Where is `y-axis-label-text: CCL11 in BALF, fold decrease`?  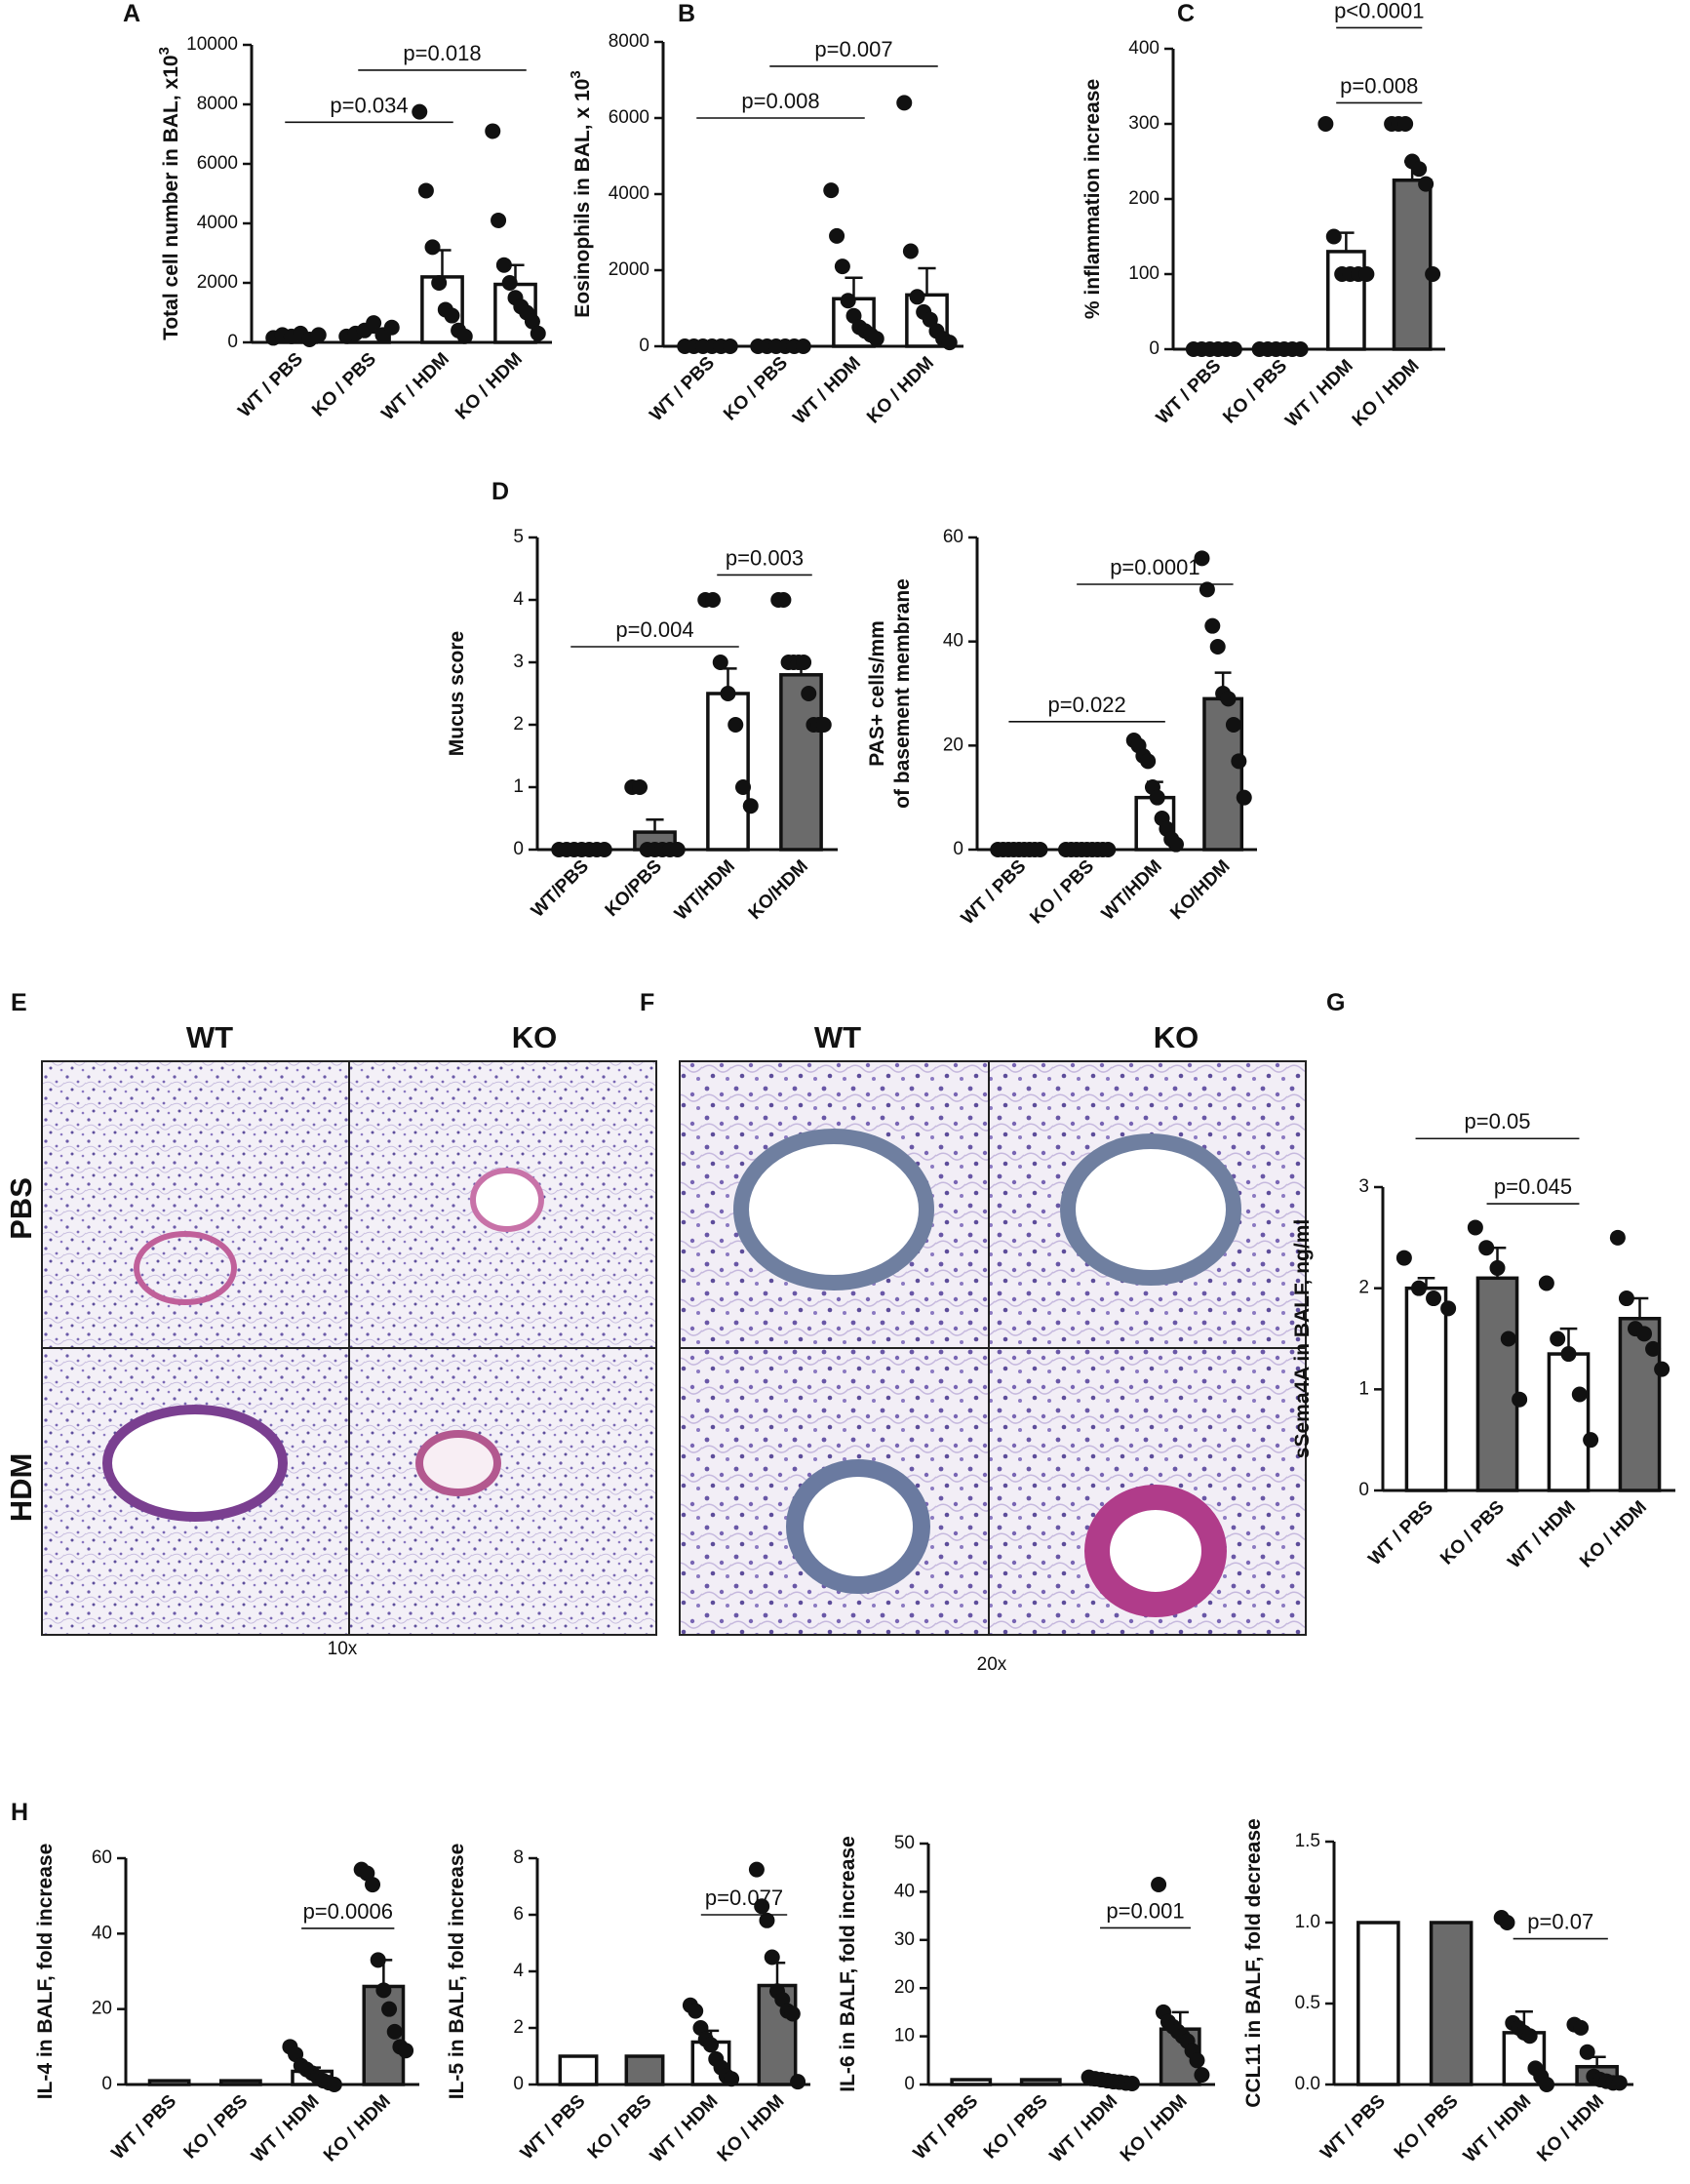 y-axis-label-text: CCL11 in BALF, fold decrease is located at coordinates (1254, 1962).